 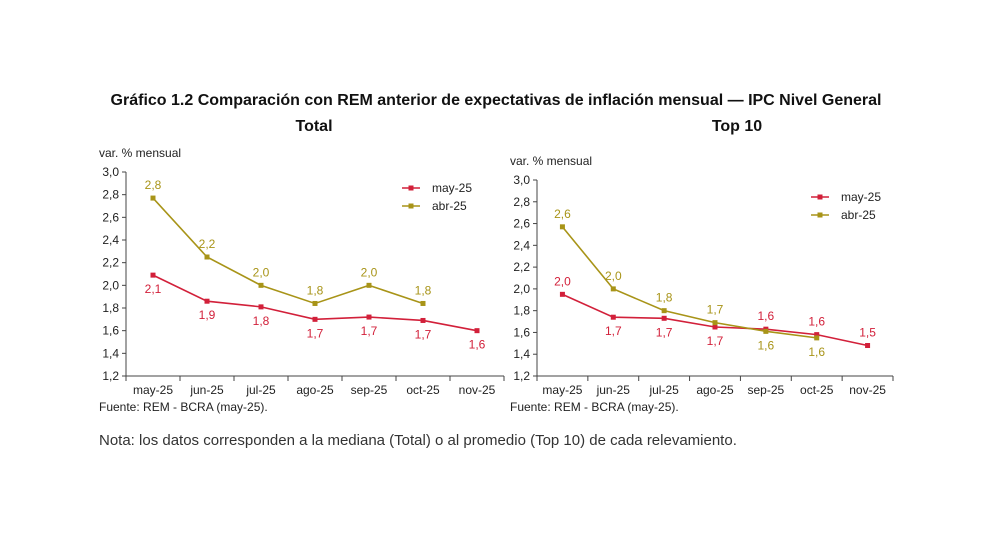 I want to click on data-label: 2,1, so click(x=153, y=289).